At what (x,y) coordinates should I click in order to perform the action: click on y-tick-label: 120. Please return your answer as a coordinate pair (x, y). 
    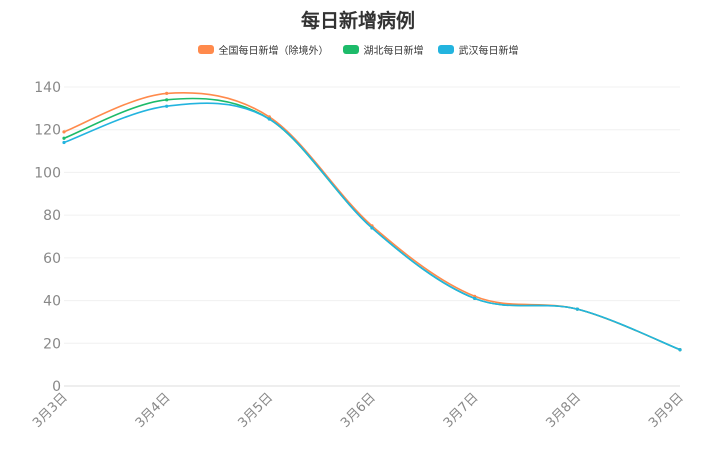
    Looking at the image, I should click on (47, 131).